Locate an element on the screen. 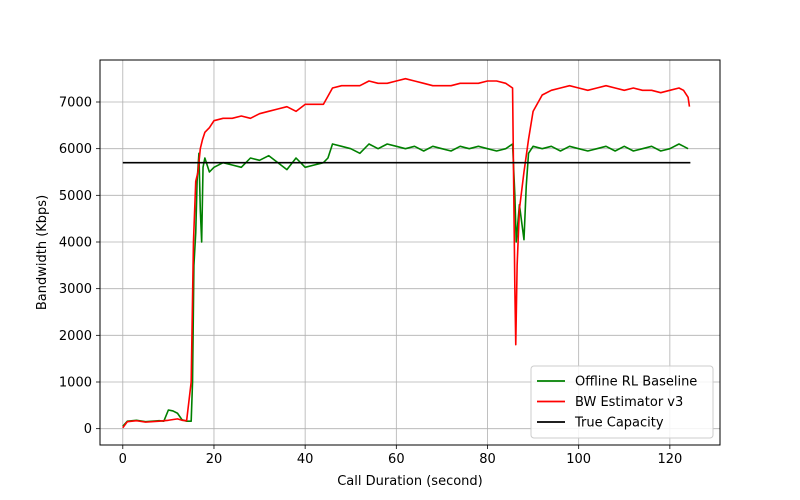 This screenshot has width=800, height=500. x-tick-label: 0 is located at coordinates (123, 459).